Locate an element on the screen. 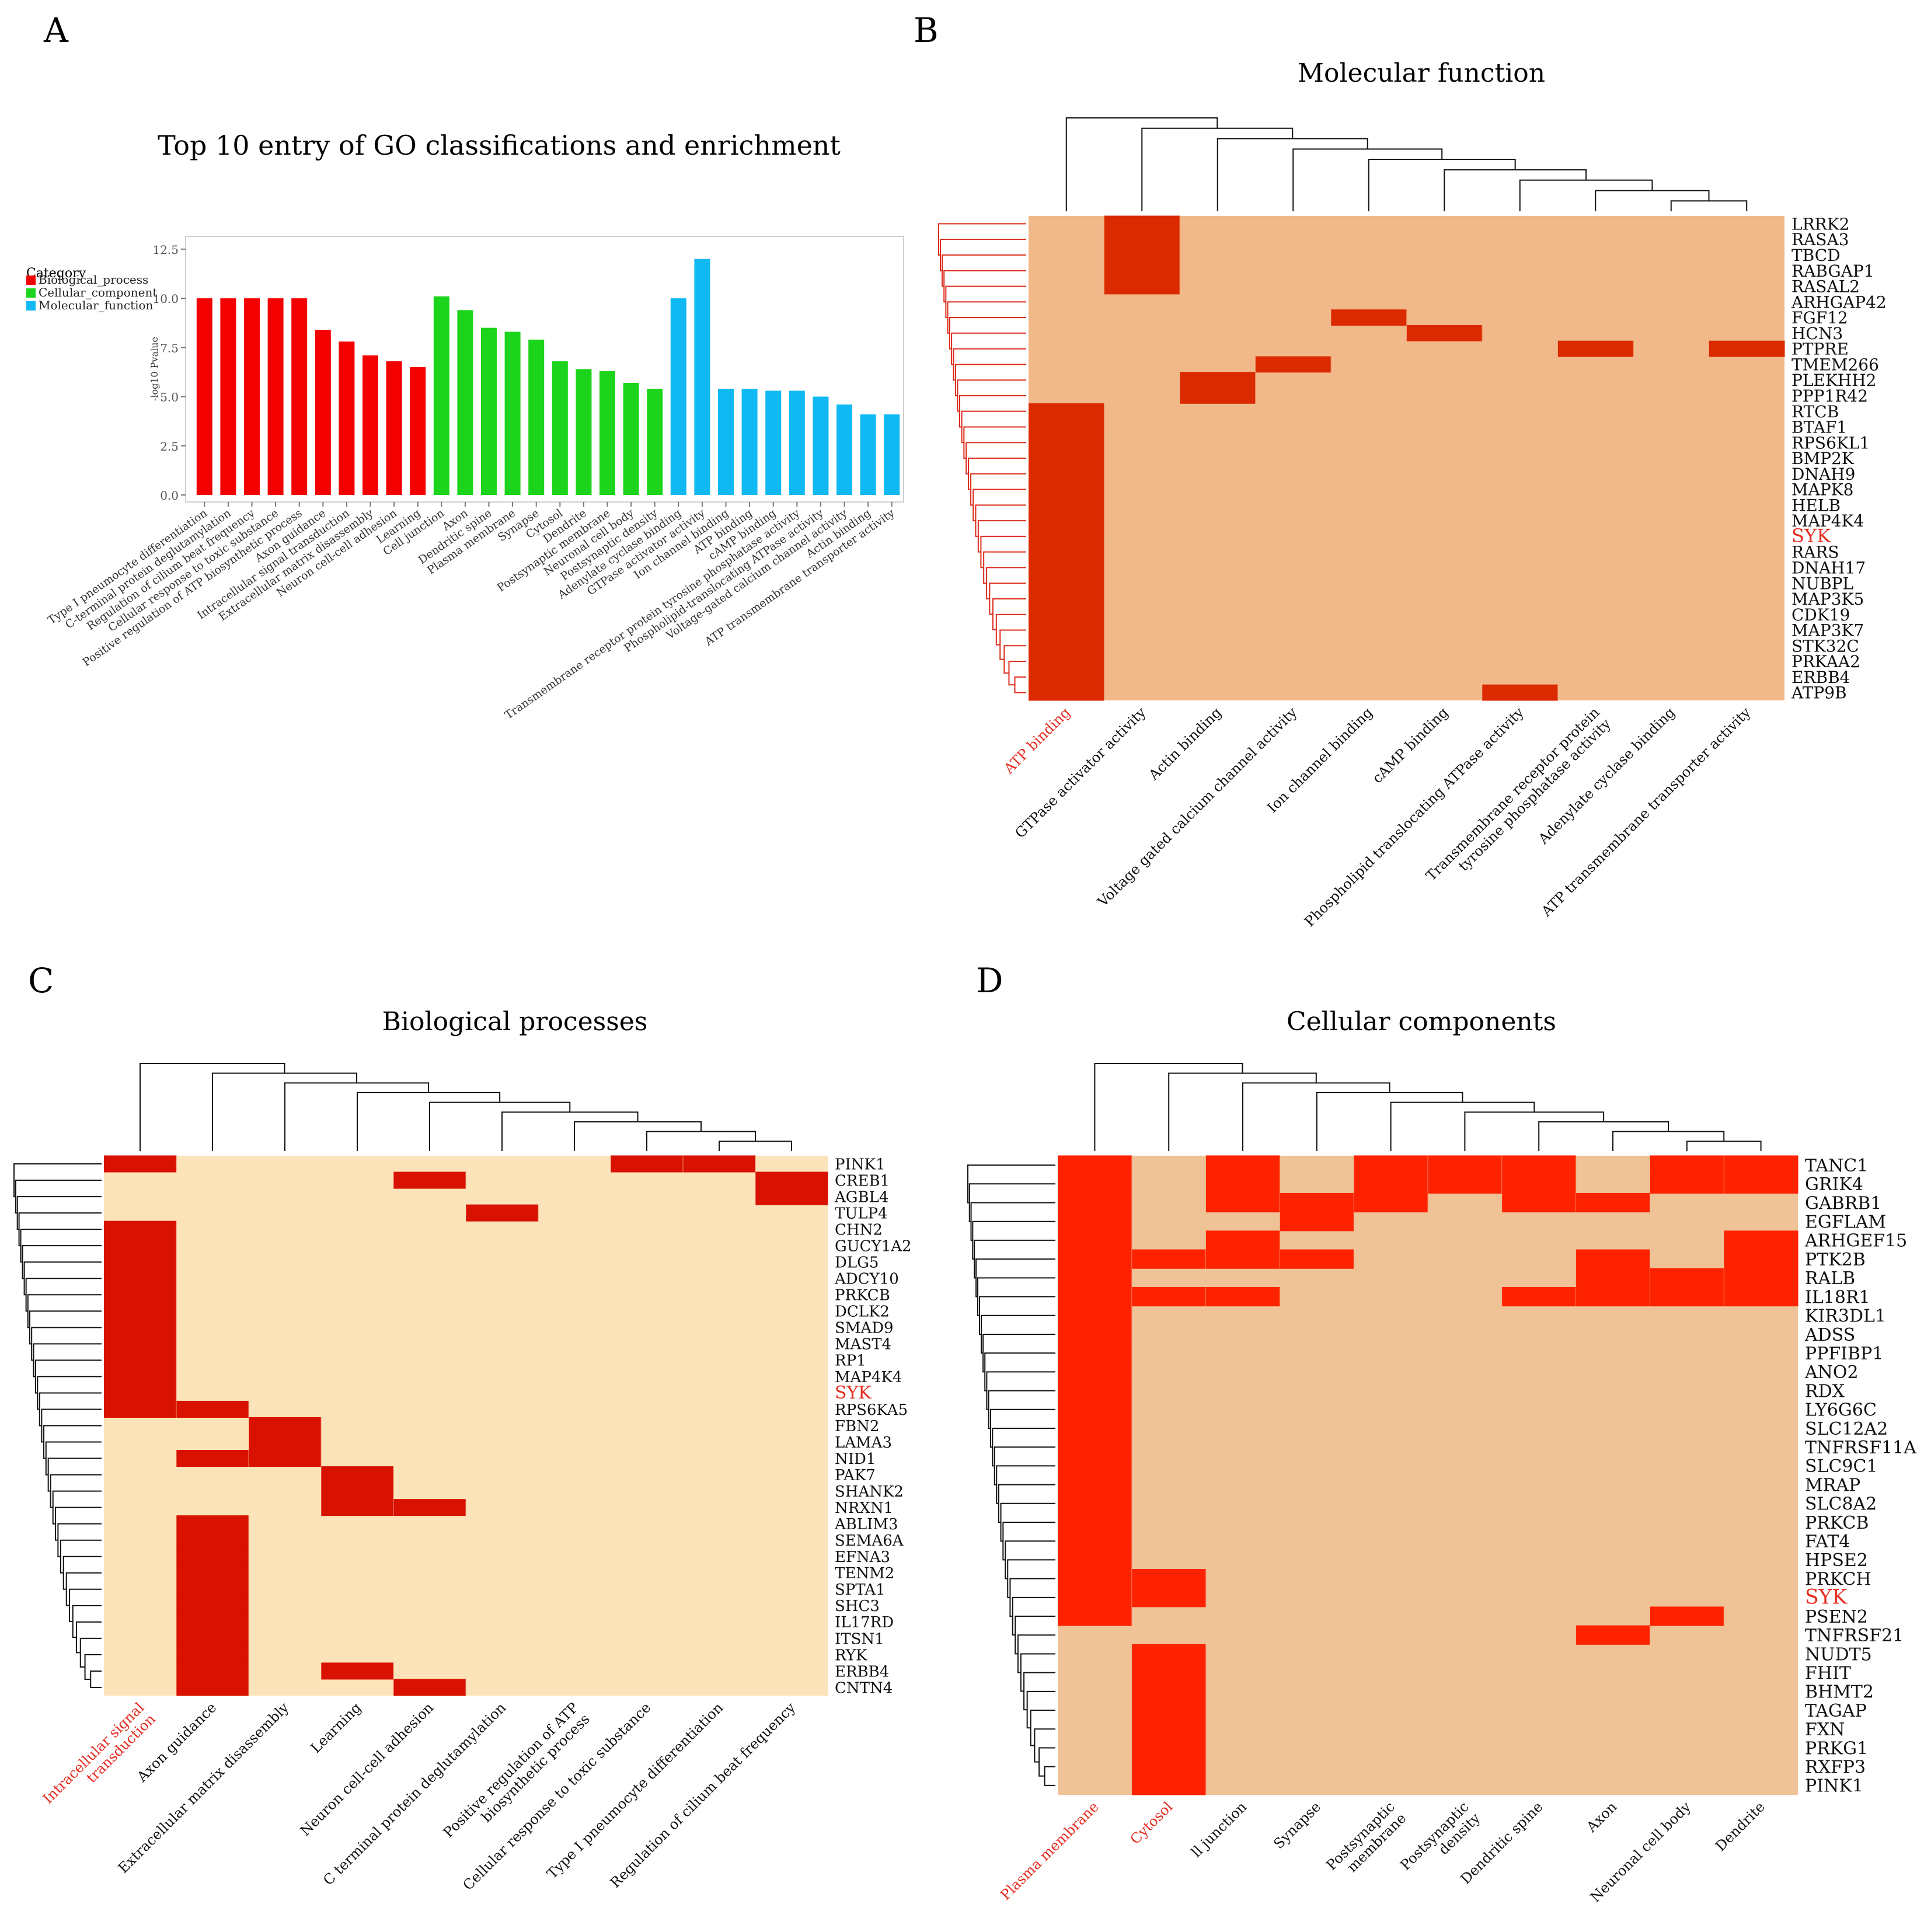 The image size is (1924, 1932). y-tick-label: 12.5 is located at coordinates (166, 250).